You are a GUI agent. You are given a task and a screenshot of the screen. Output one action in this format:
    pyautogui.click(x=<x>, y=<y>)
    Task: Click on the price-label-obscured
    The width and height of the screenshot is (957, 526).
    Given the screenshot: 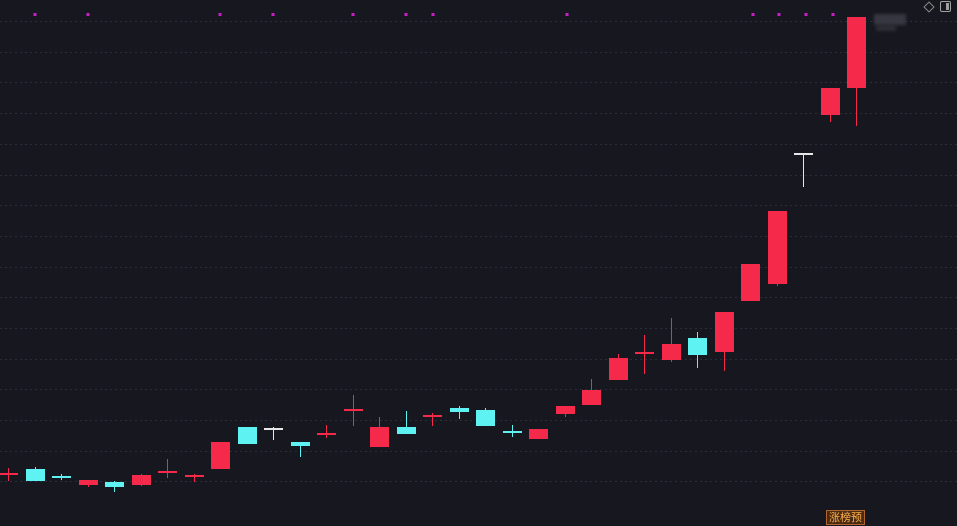 What is the action you would take?
    pyautogui.click(x=890, y=19)
    